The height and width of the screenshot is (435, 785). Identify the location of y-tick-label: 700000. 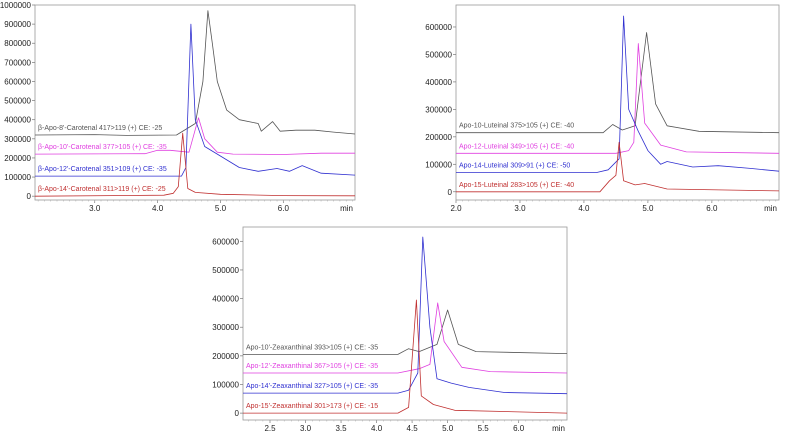
(17, 62).